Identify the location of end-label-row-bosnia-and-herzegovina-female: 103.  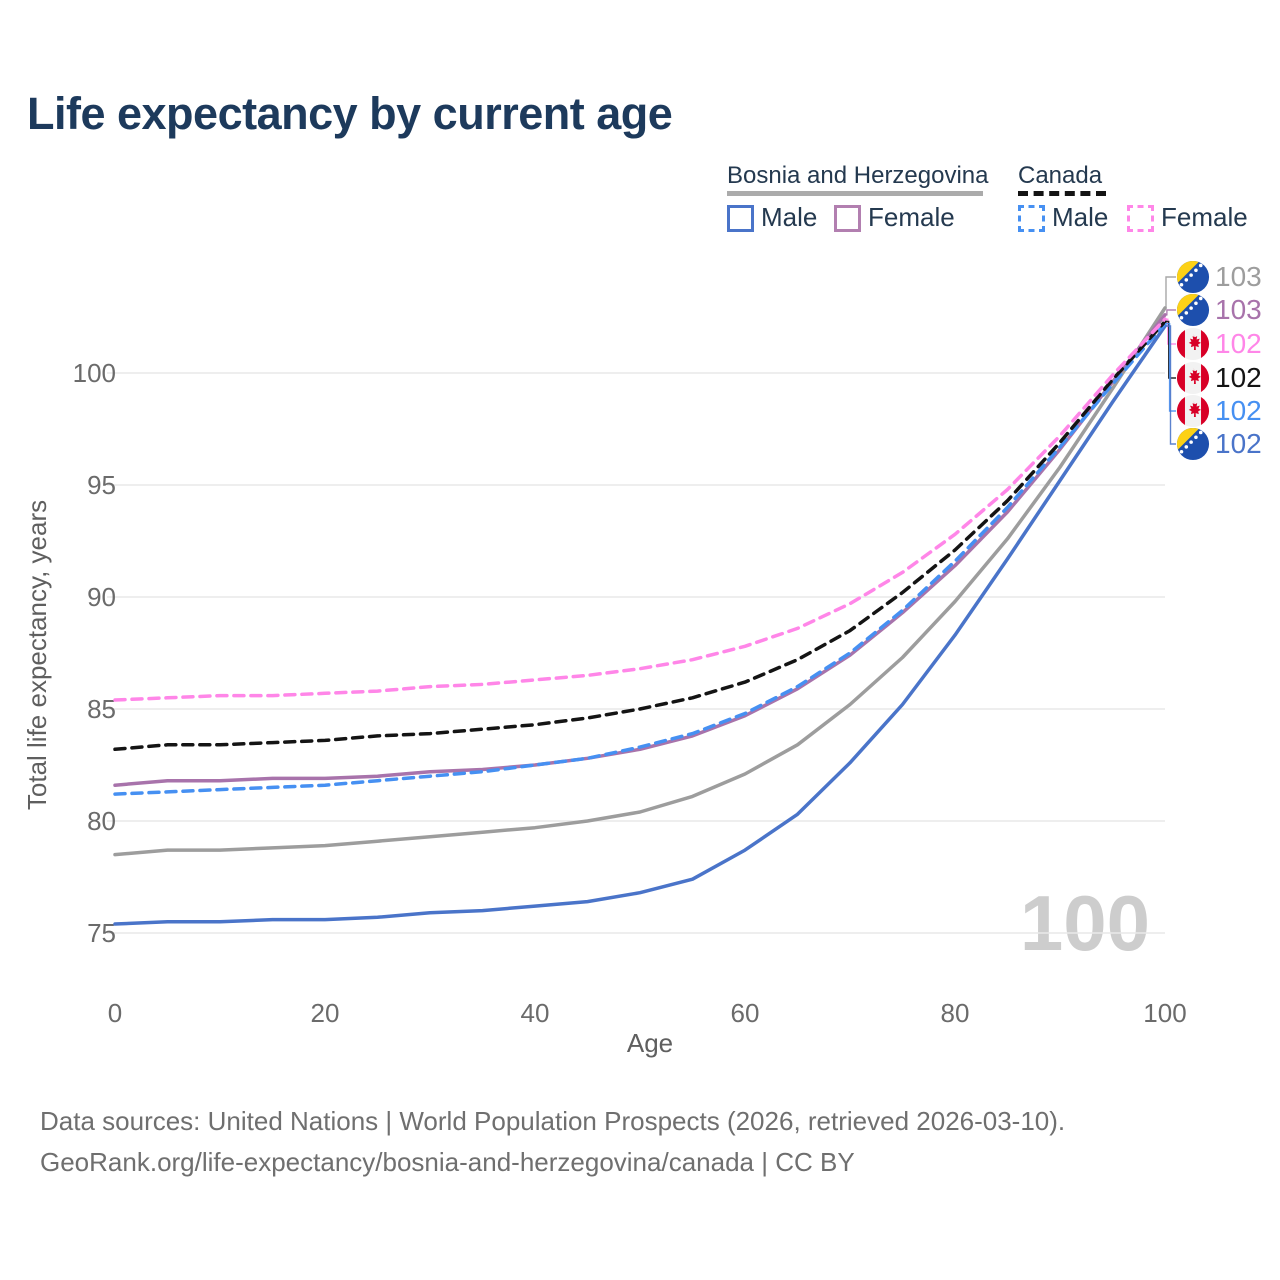
(1219, 310).